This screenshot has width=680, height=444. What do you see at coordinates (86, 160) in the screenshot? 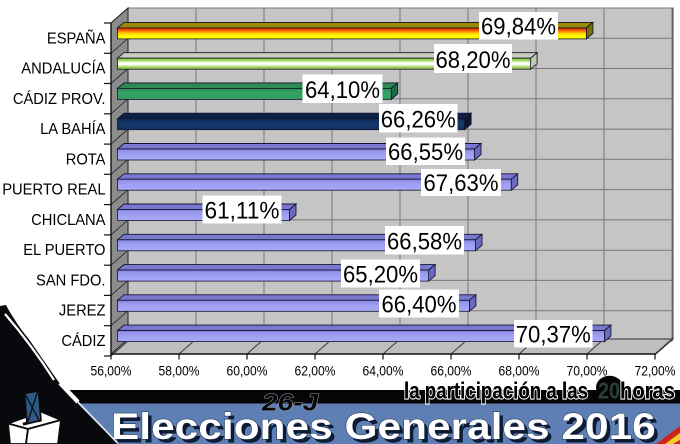
I see `svg-text: ROTA` at bounding box center [86, 160].